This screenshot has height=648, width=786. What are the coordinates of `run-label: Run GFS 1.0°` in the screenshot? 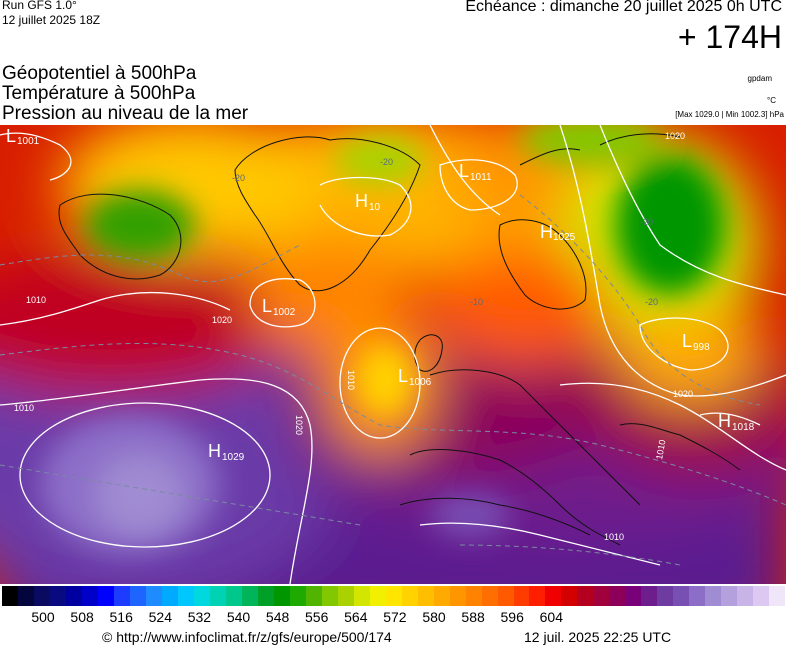 It's located at (39, 6).